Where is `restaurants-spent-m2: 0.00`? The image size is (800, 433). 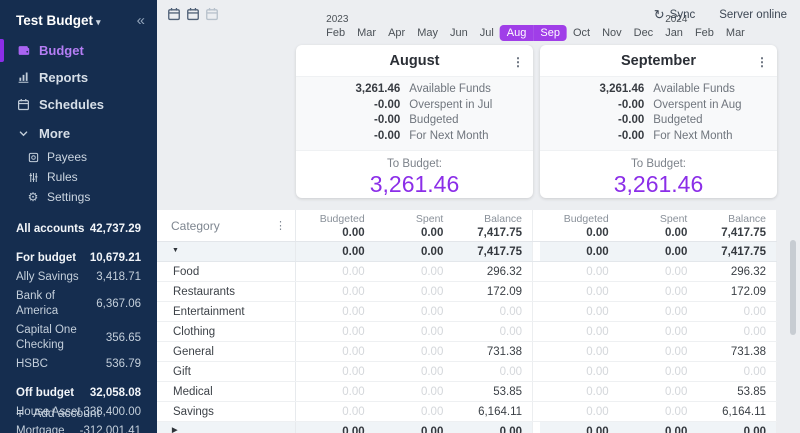 restaurants-spent-m2: 0.00 is located at coordinates (676, 292).